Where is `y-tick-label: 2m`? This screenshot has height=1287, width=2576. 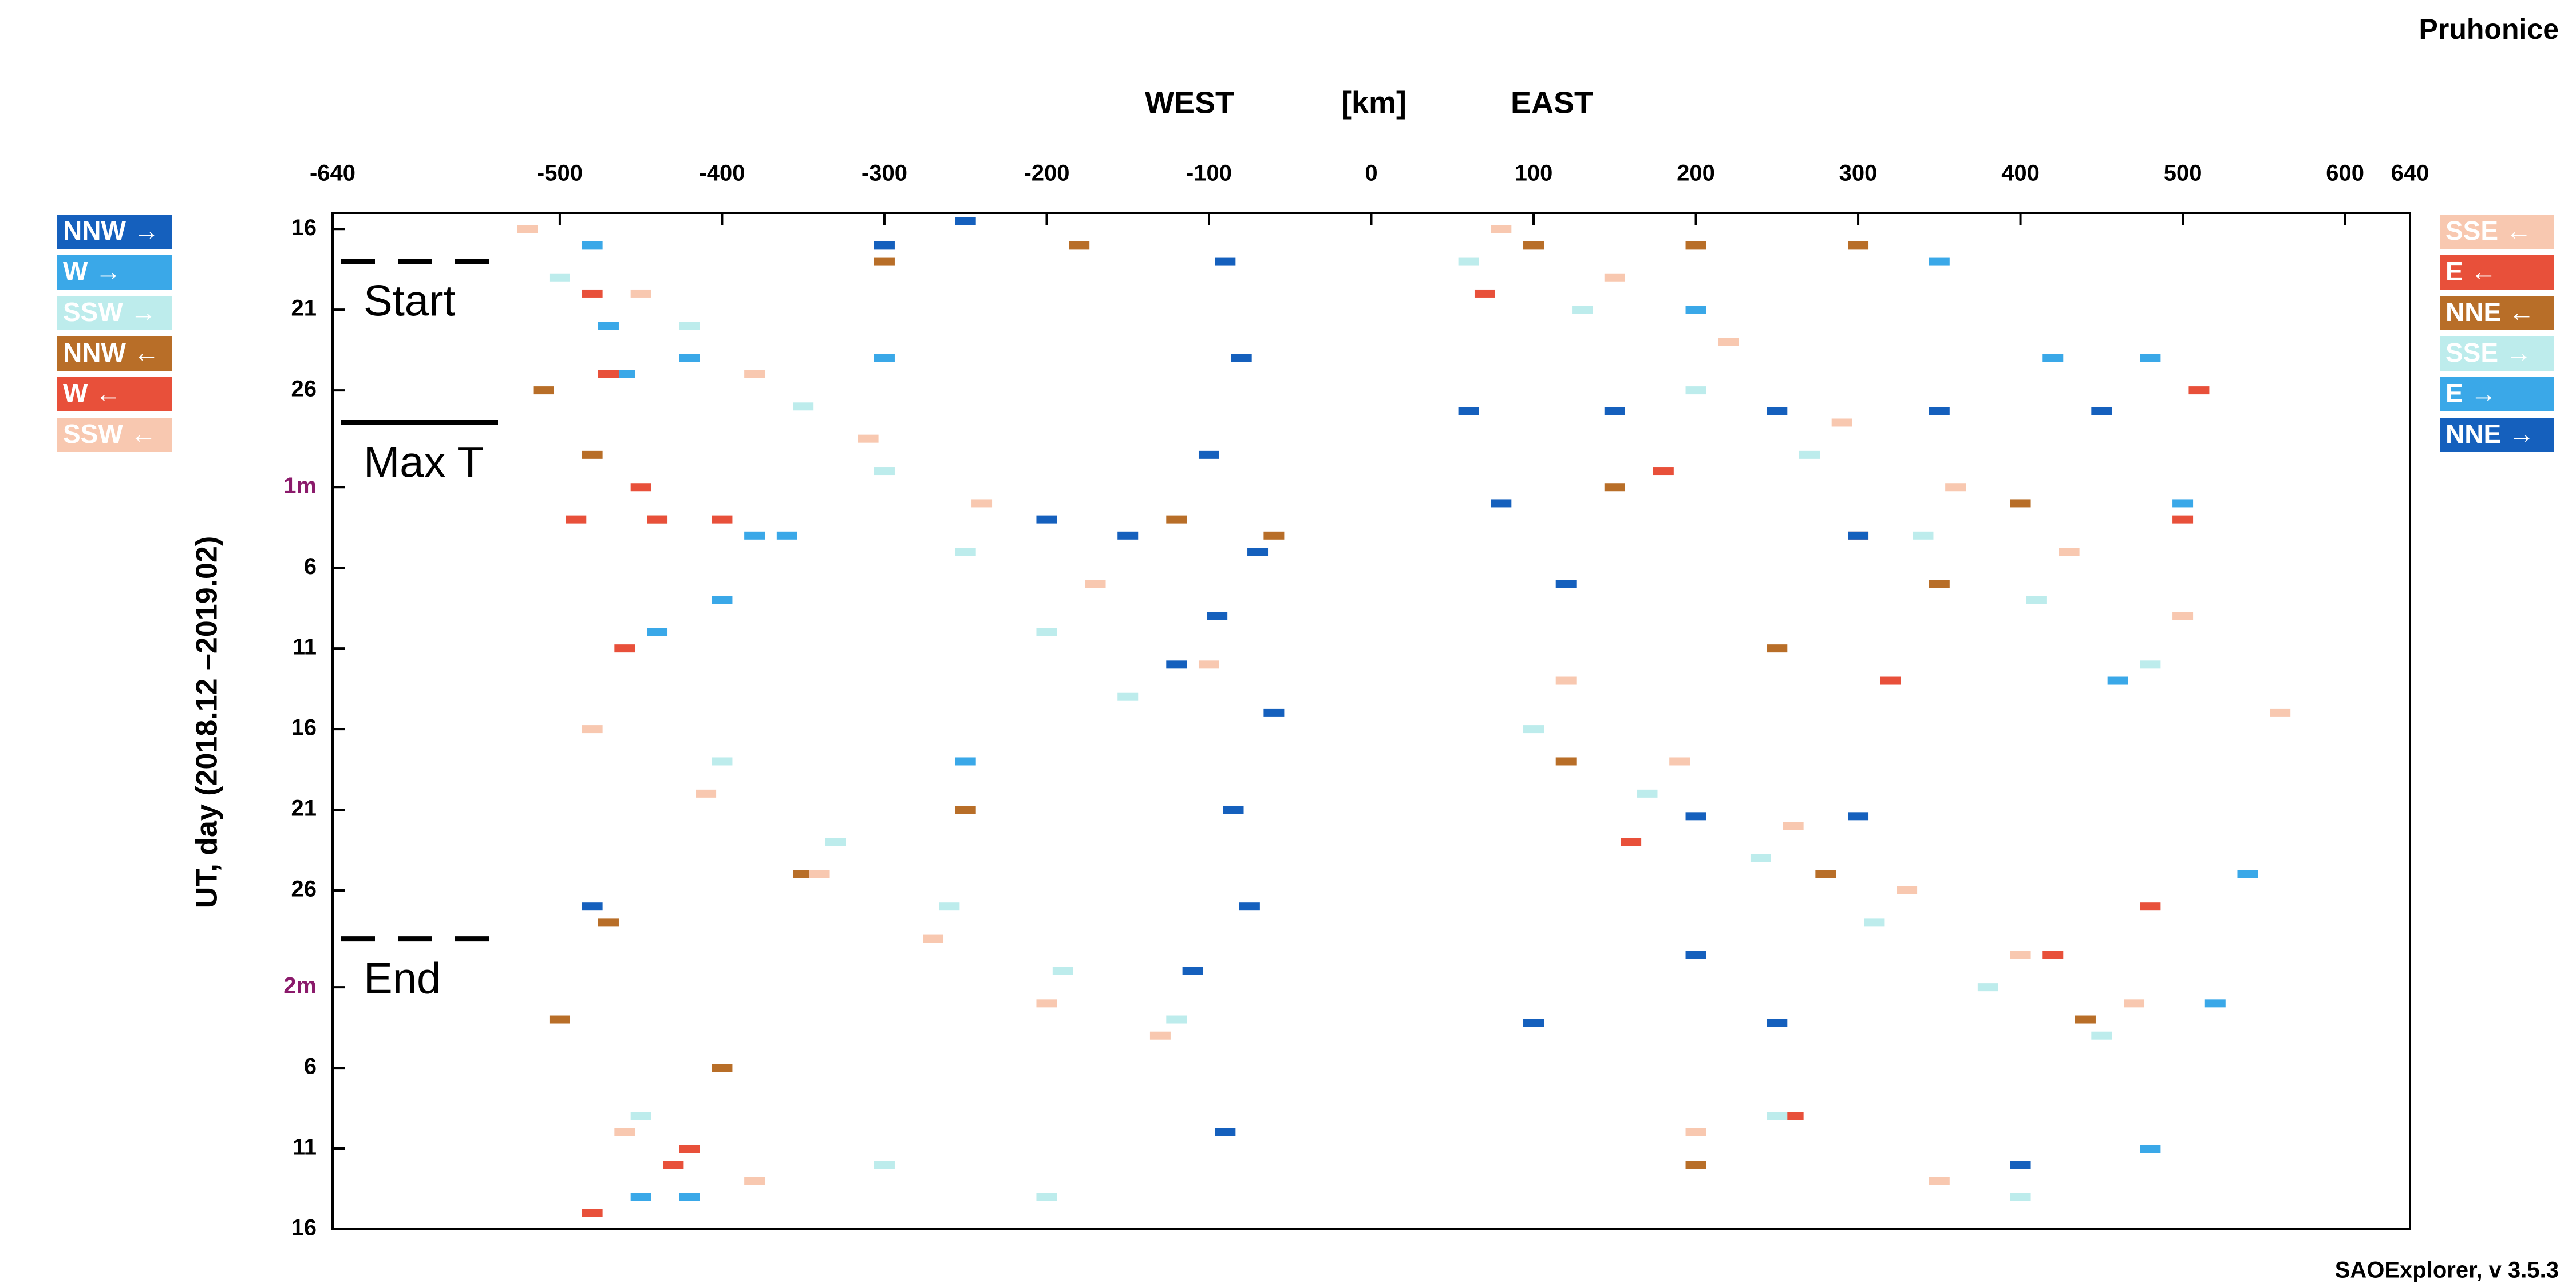
y-tick-label: 2m is located at coordinates (300, 986).